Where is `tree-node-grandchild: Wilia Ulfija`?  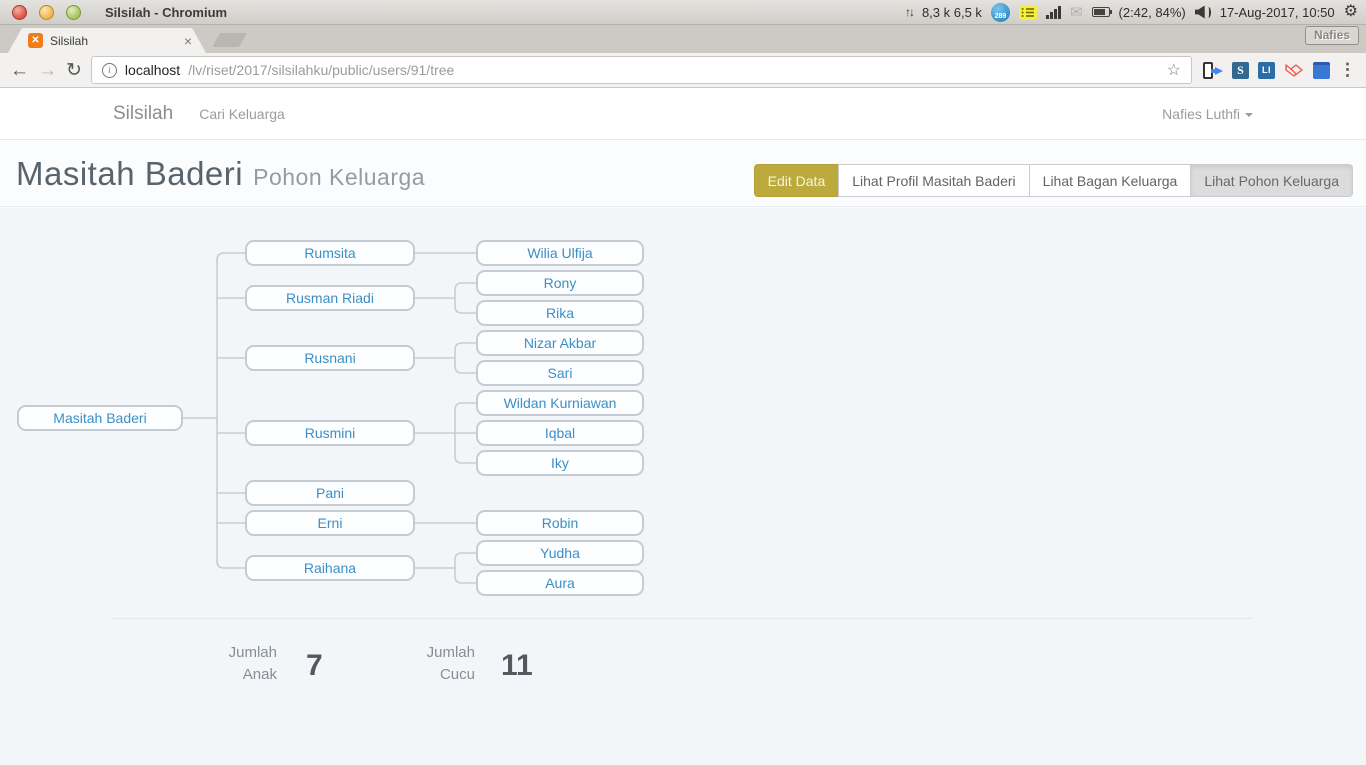 tree-node-grandchild: Wilia Ulfija is located at coordinates (560, 253).